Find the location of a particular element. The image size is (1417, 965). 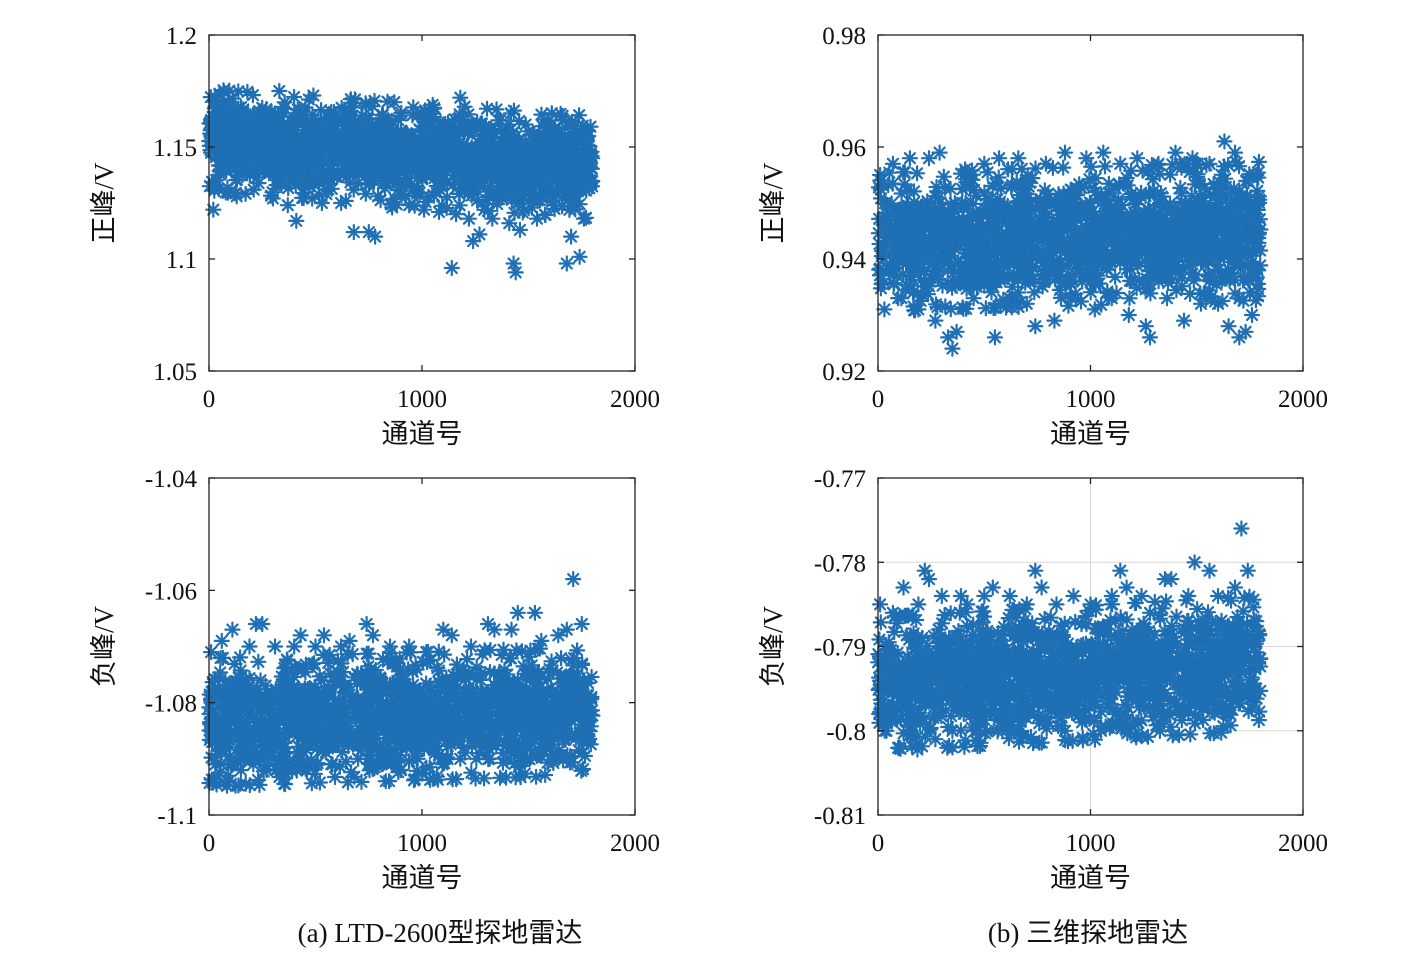

scatter-series is located at coordinates (400, 682).